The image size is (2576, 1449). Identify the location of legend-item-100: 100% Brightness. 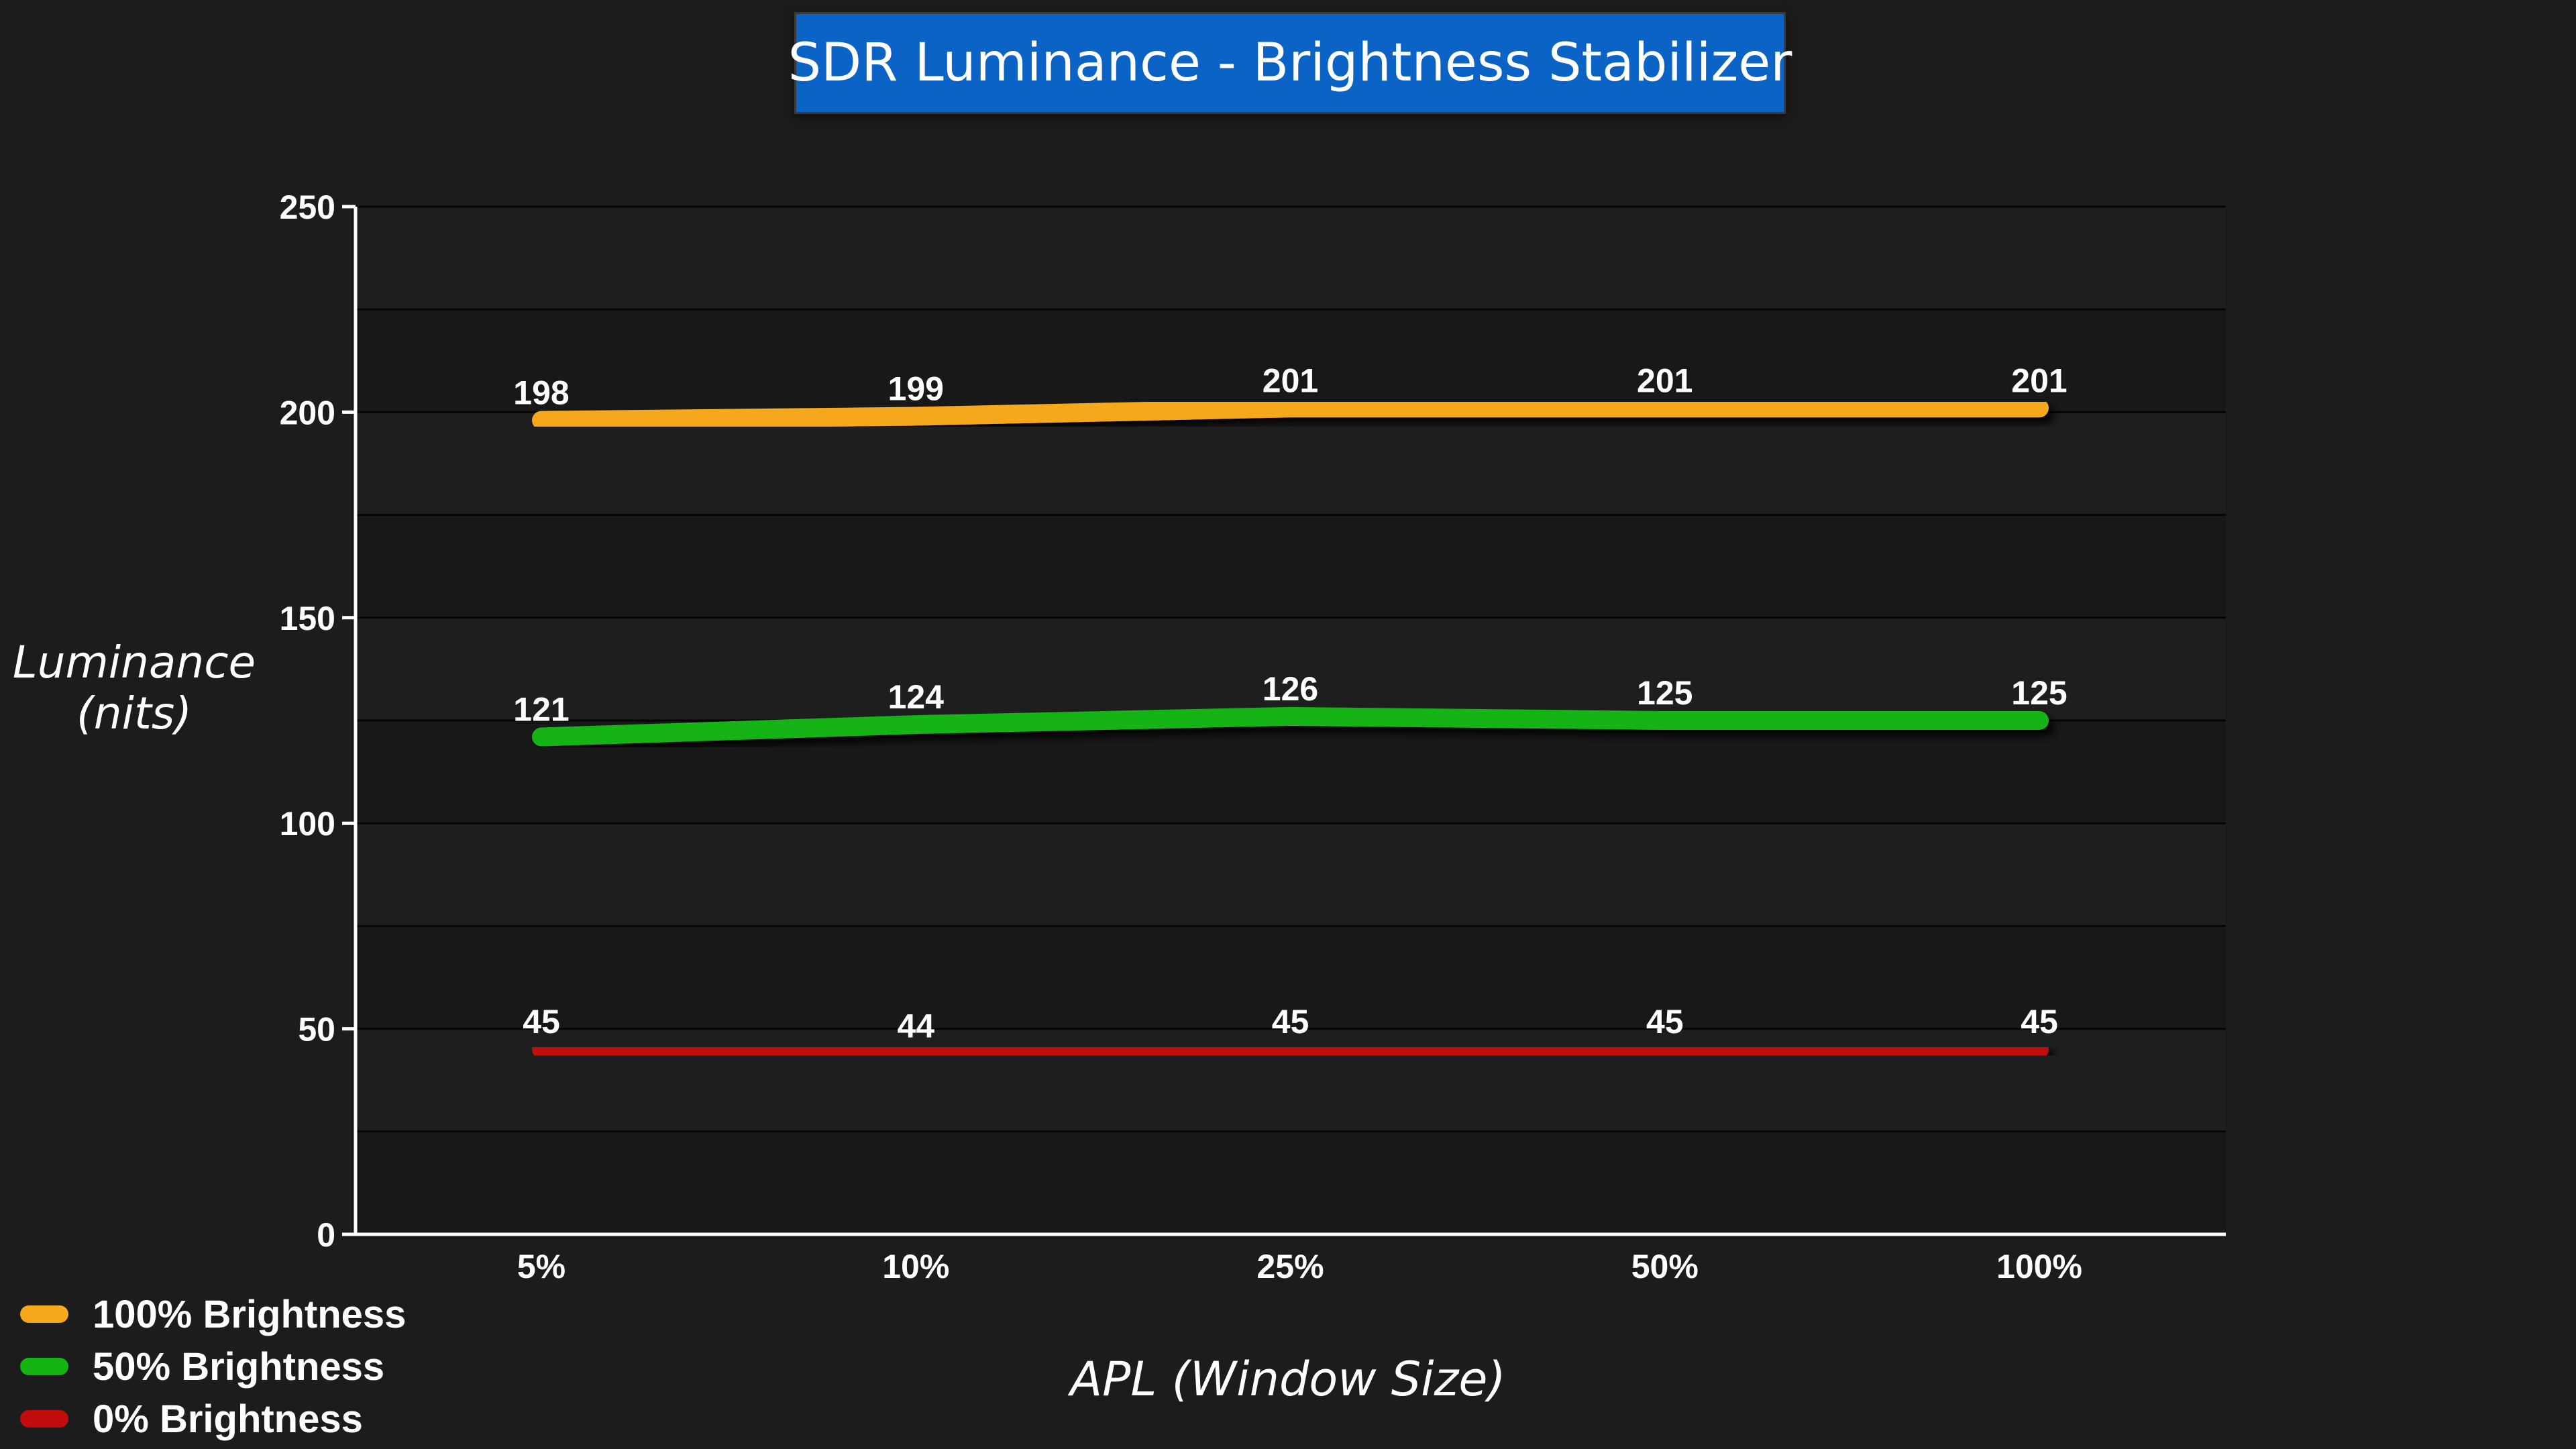
(213, 1314).